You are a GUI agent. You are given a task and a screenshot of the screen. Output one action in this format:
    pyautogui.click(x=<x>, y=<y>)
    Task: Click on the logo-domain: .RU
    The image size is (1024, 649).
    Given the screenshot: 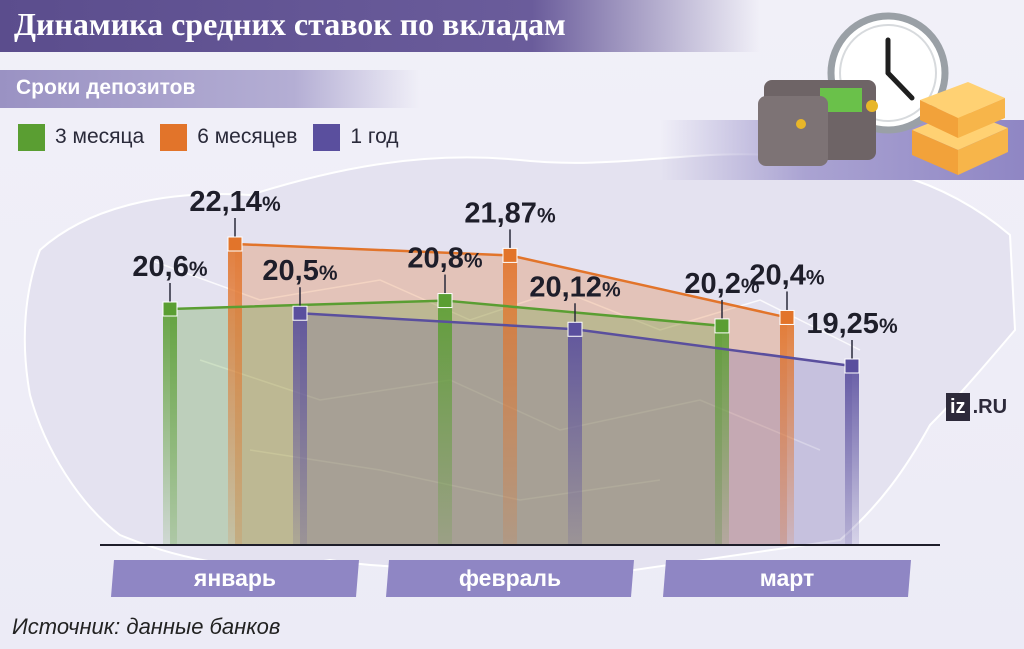 What is the action you would take?
    pyautogui.click(x=990, y=406)
    